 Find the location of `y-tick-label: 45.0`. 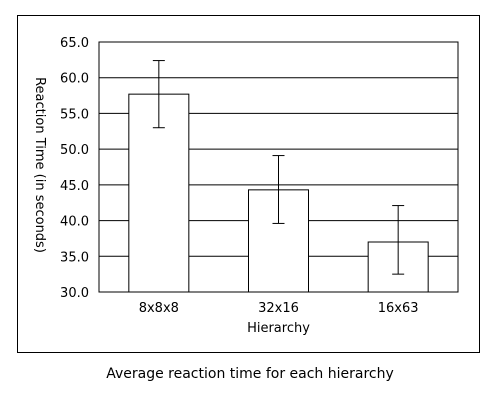

y-tick-label: 45.0 is located at coordinates (74, 186).